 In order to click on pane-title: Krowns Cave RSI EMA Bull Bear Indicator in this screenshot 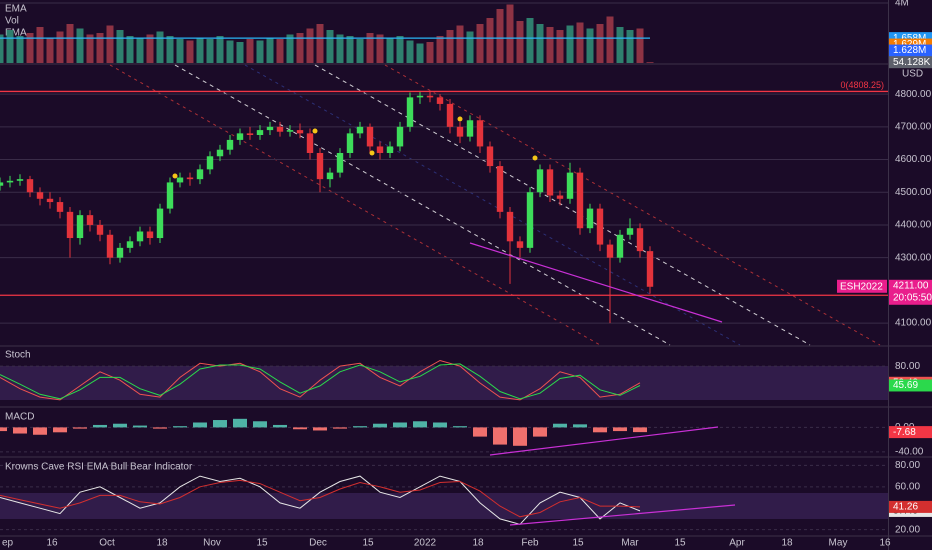, I will do `click(99, 467)`.